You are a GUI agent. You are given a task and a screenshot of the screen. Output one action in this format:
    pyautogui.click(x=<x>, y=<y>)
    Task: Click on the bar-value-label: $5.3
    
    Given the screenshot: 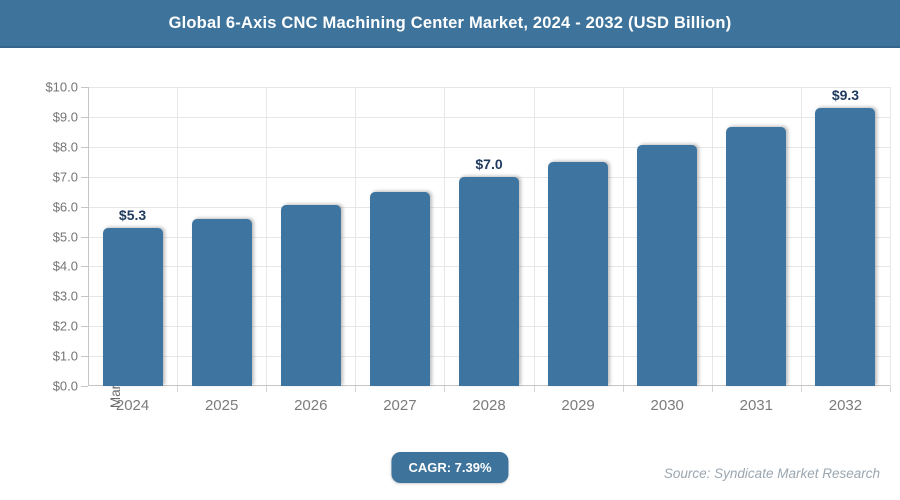 What is the action you would take?
    pyautogui.click(x=132, y=214)
    